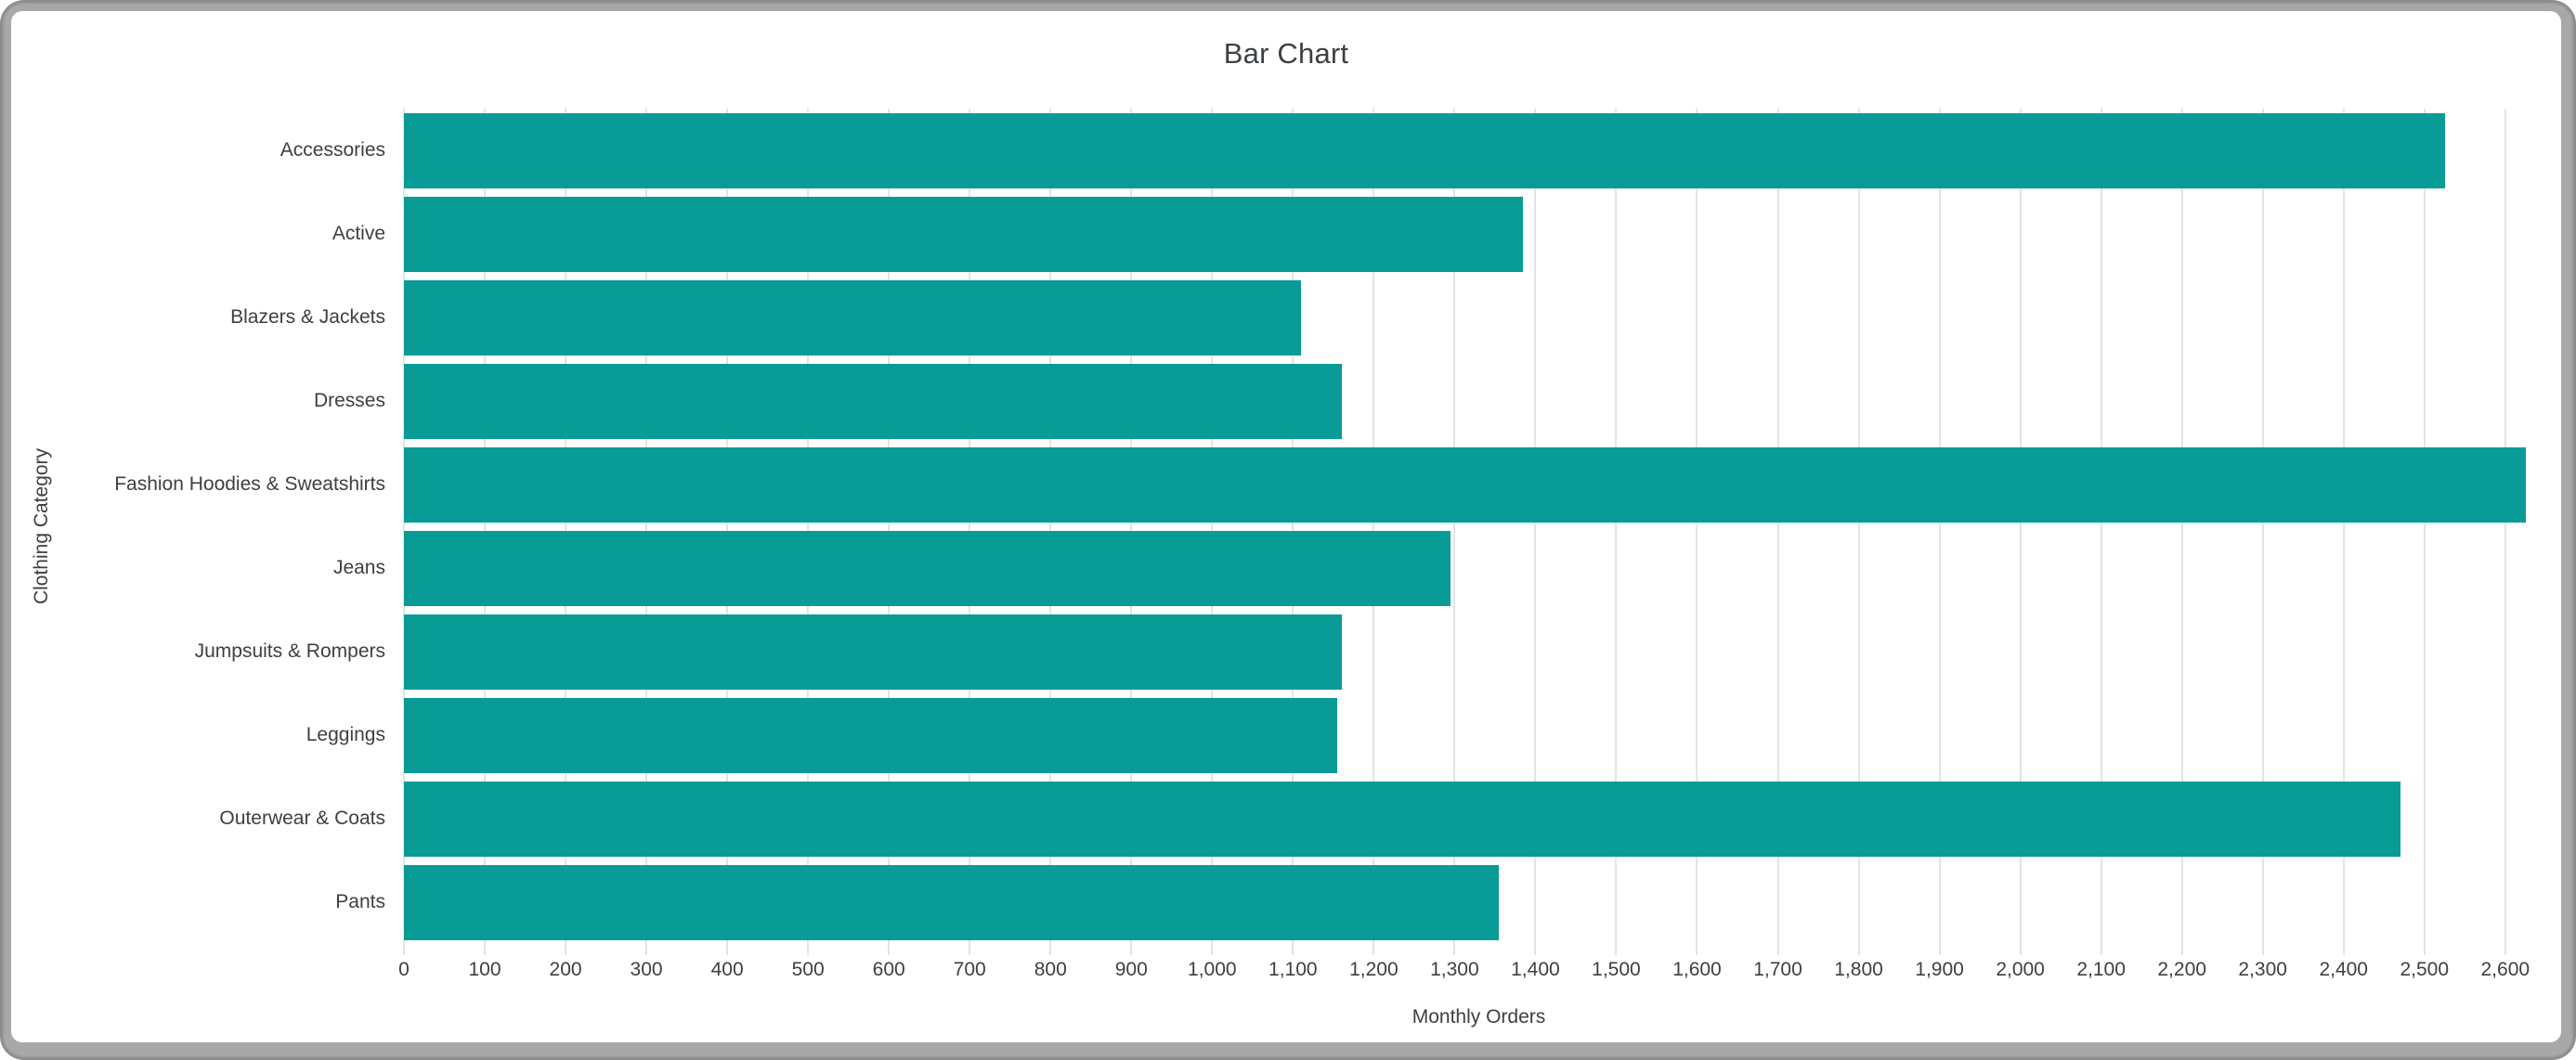 The height and width of the screenshot is (1060, 2576). Describe the element at coordinates (2505, 969) in the screenshot. I see `x-tick-label-2,600: 2,600` at that location.